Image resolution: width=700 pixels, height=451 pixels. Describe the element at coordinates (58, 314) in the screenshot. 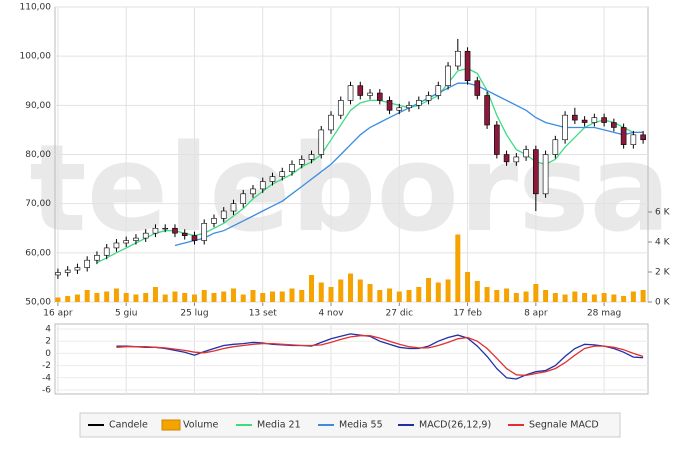

I see `x-tick-label: 16 apr` at that location.